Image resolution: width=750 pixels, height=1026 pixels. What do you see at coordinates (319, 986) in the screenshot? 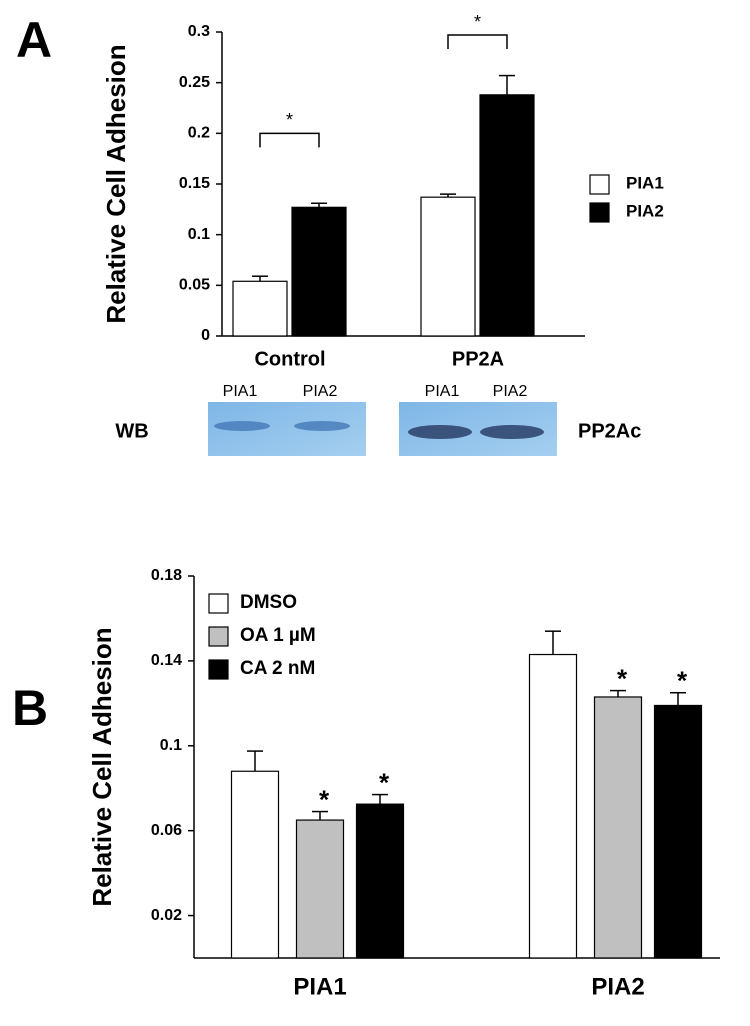
I see `x-tick-label: PIA1` at bounding box center [319, 986].